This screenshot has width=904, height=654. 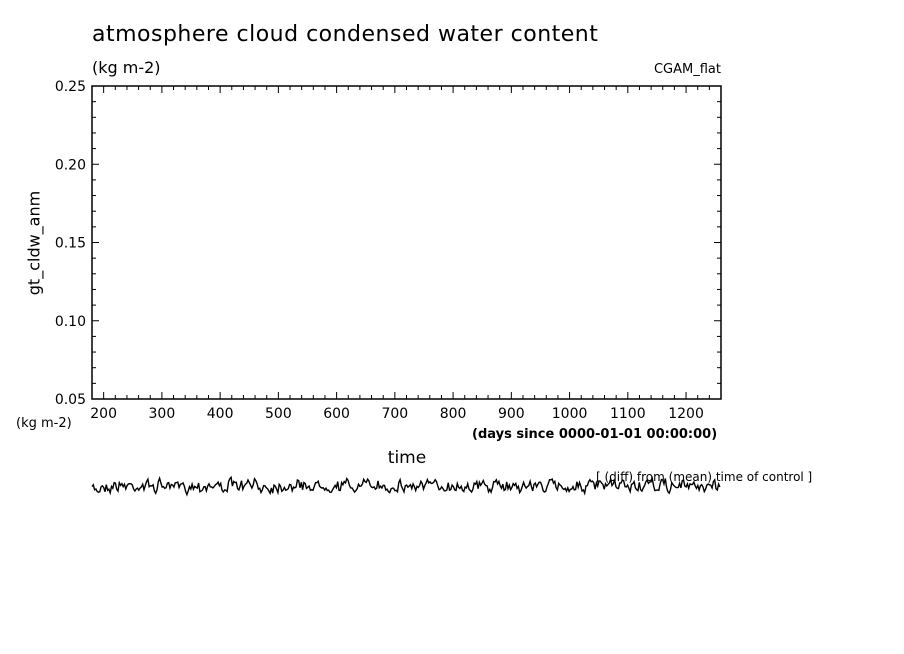 What do you see at coordinates (220, 414) in the screenshot?
I see `x-tick-label: 400` at bounding box center [220, 414].